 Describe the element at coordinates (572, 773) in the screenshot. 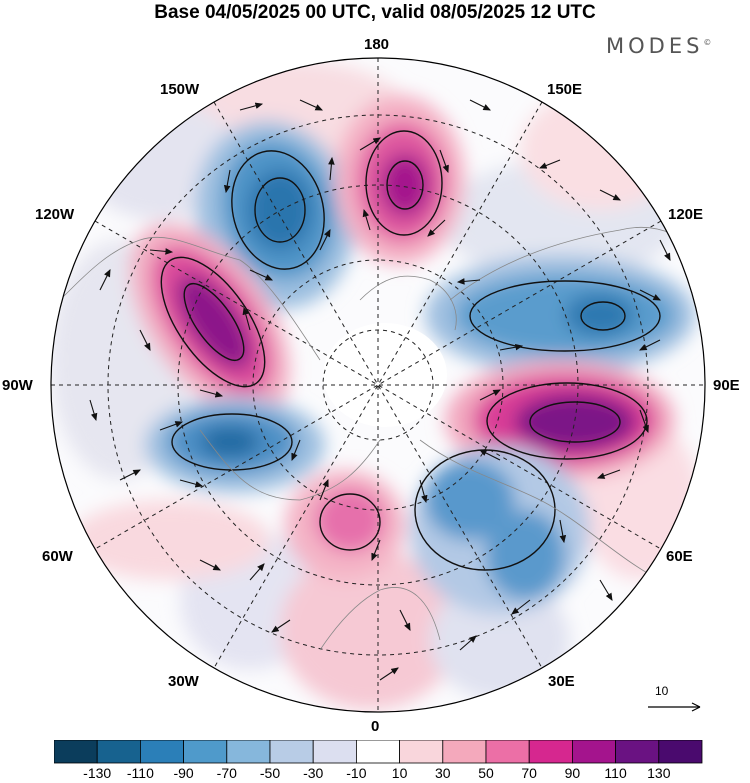

I see `colorbar-tick-label: 90` at that location.